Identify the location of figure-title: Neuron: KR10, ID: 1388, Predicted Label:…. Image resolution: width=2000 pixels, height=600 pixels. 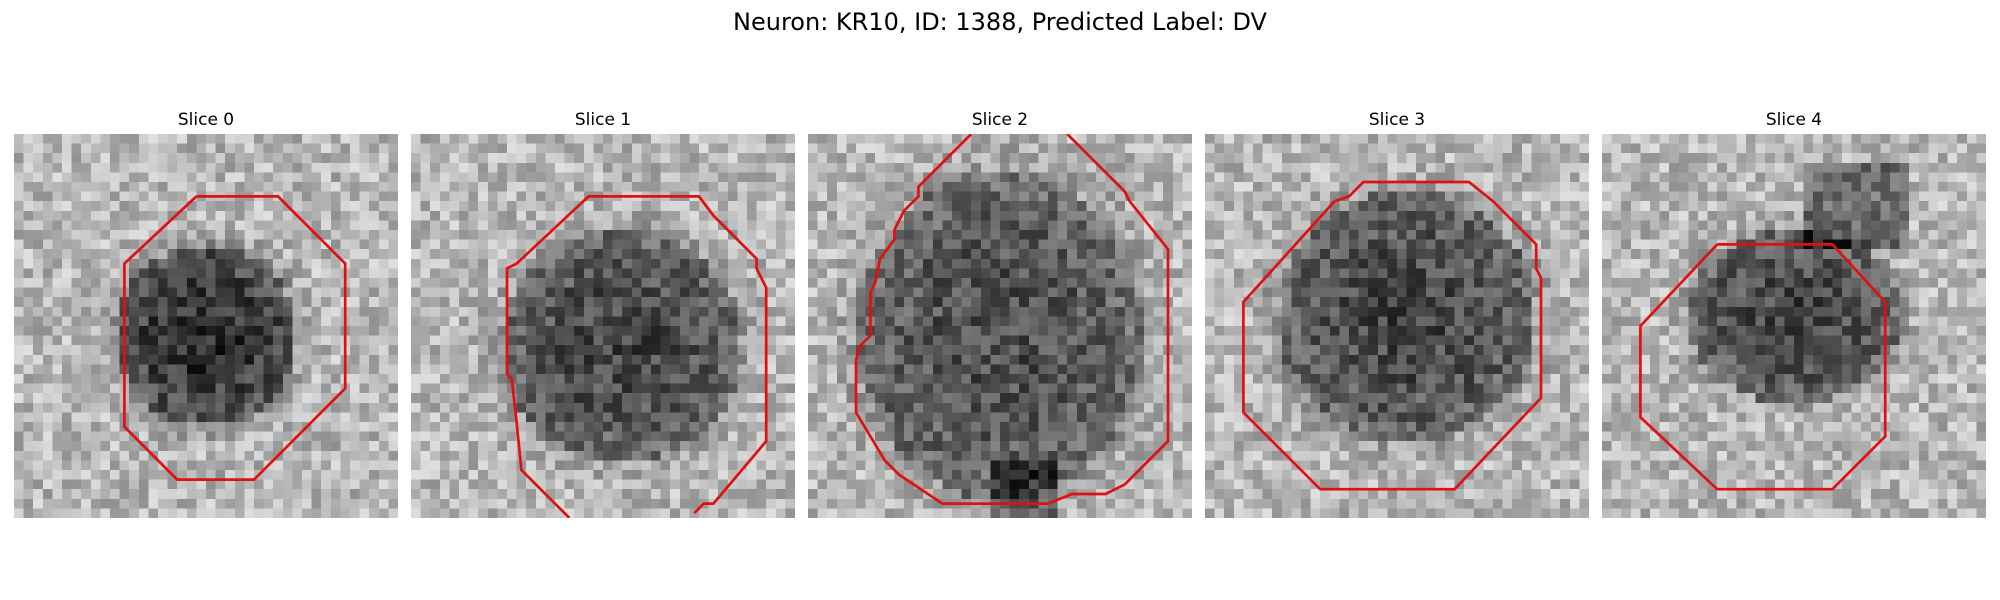
(1000, 22).